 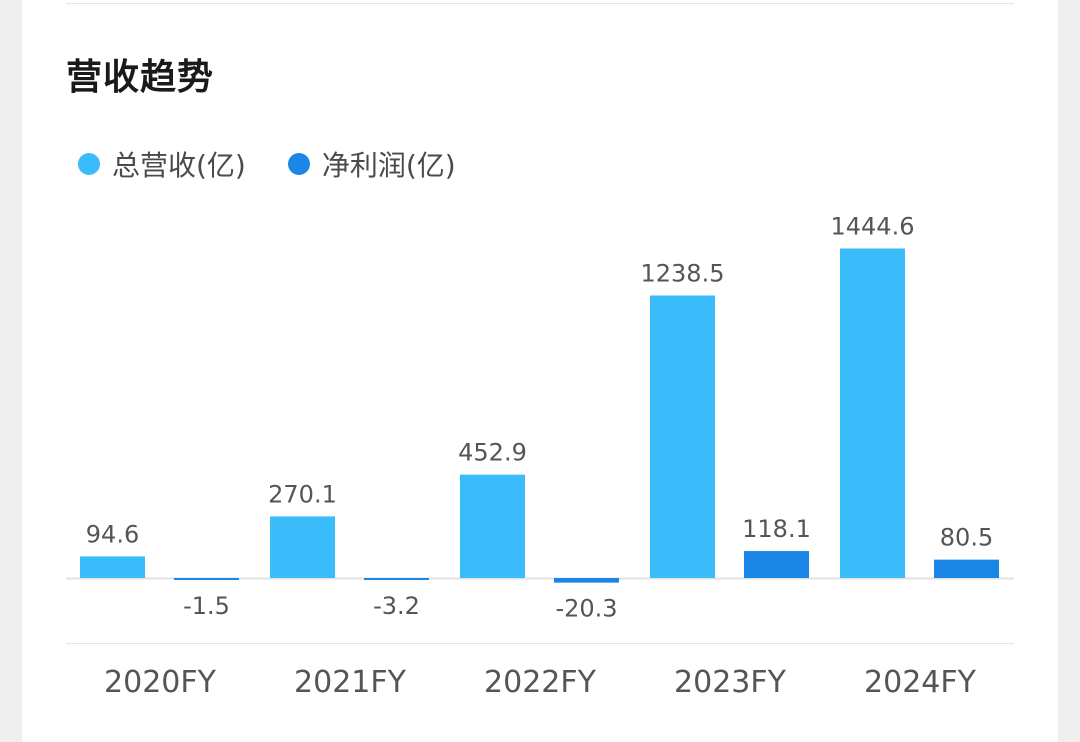 I want to click on legend-item-profit: 净利润(亿), so click(x=371, y=164).